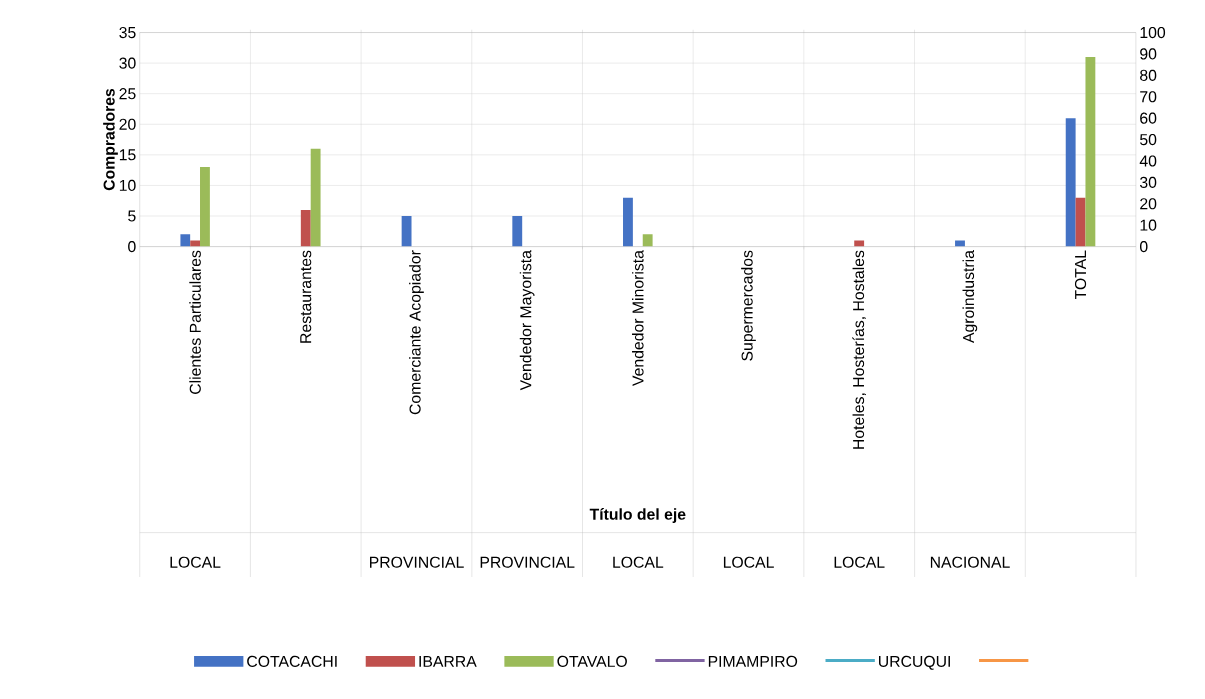 The height and width of the screenshot is (699, 1205). I want to click on y-tick-label: 15, so click(127, 155).